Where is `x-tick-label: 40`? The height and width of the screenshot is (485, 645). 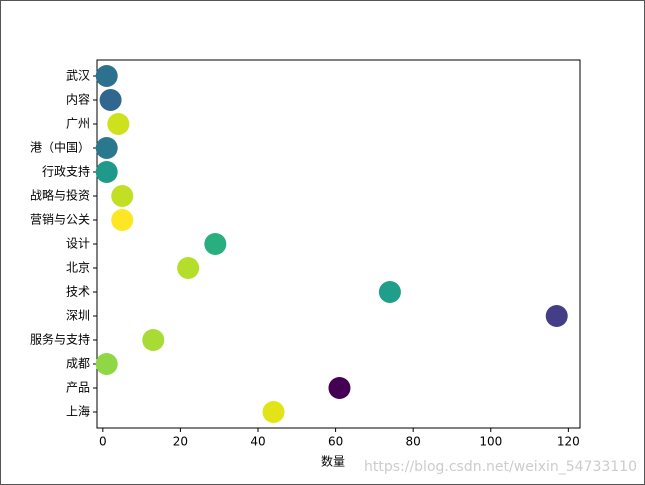
x-tick-label: 40 is located at coordinates (257, 442).